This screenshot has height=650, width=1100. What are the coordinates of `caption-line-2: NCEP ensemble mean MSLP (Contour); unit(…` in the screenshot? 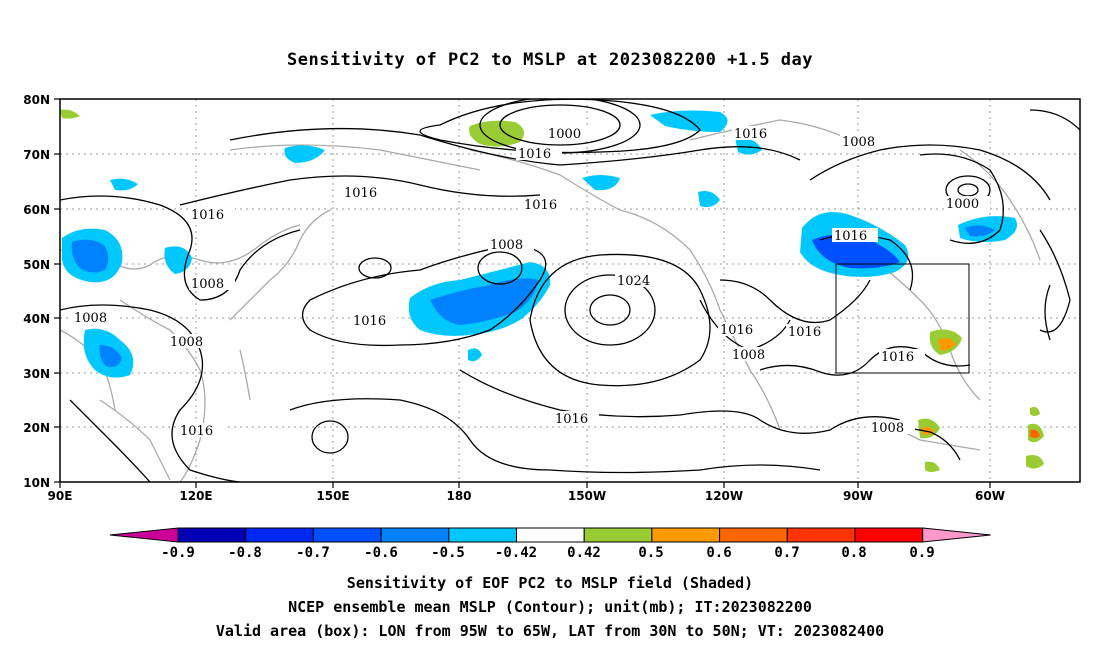 It's located at (550, 607).